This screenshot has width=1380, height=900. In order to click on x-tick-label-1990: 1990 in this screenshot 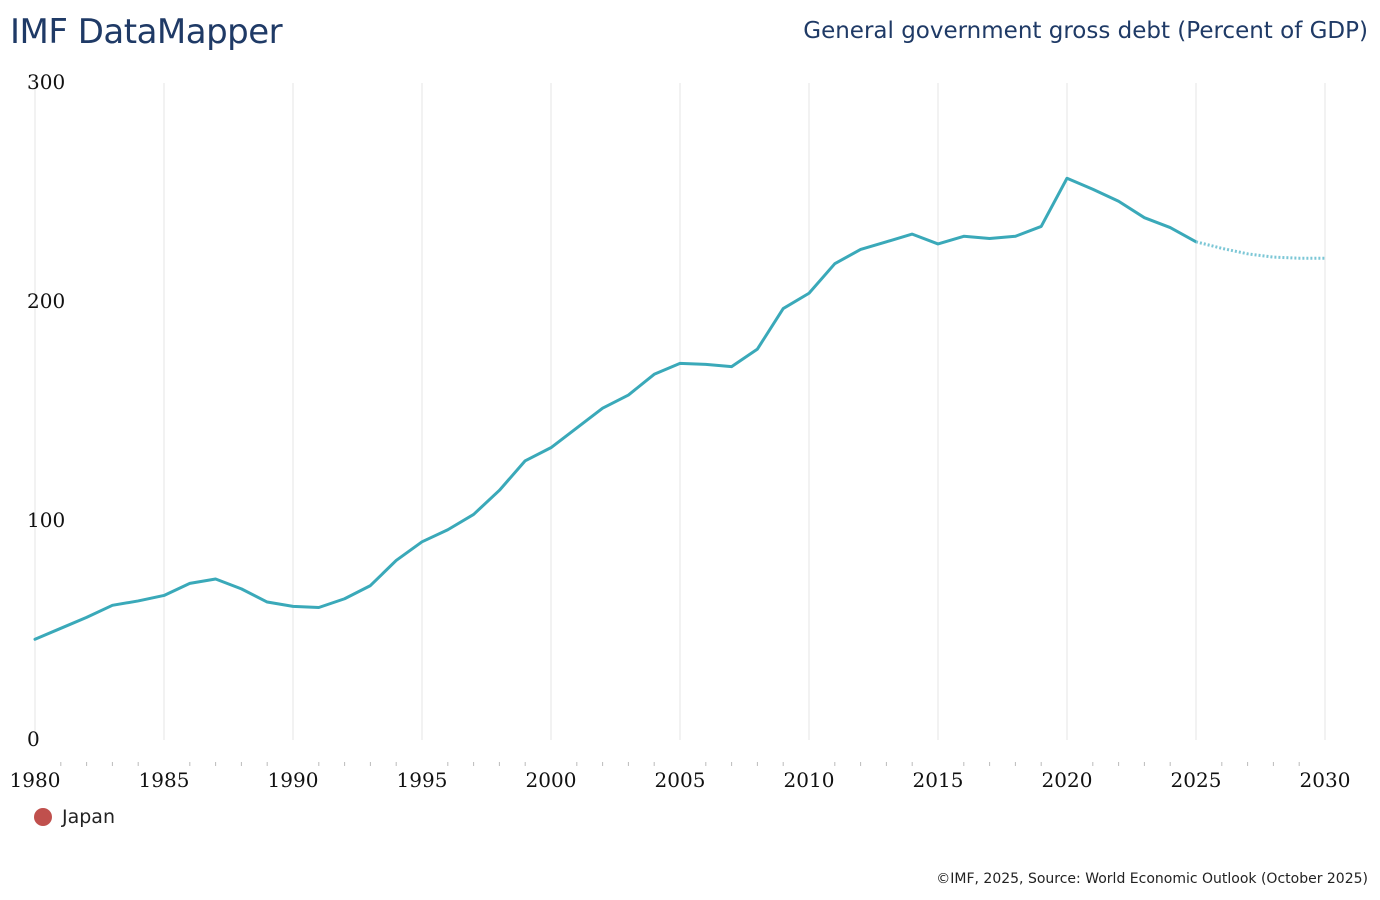, I will do `click(293, 780)`.